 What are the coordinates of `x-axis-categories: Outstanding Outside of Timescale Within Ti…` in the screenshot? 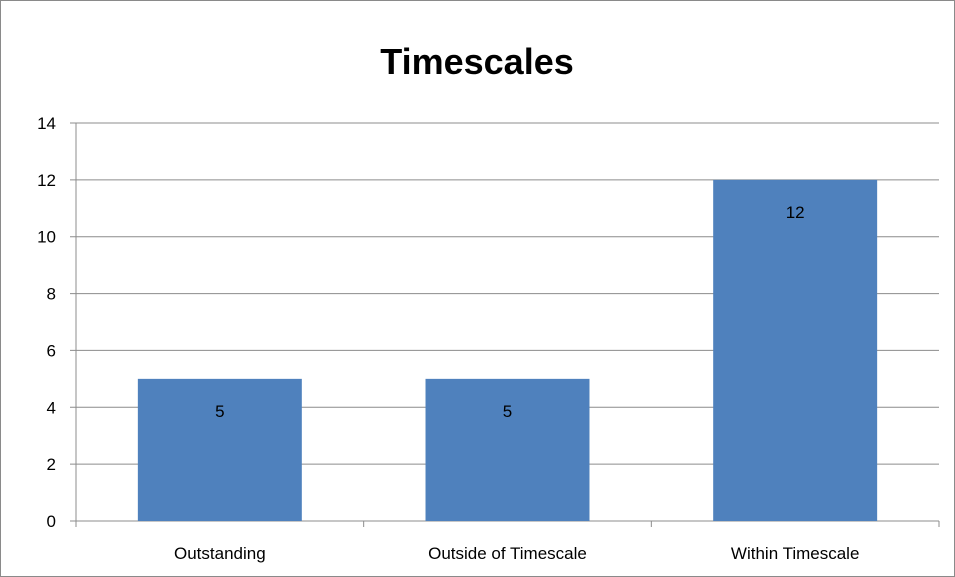 It's located at (516, 553).